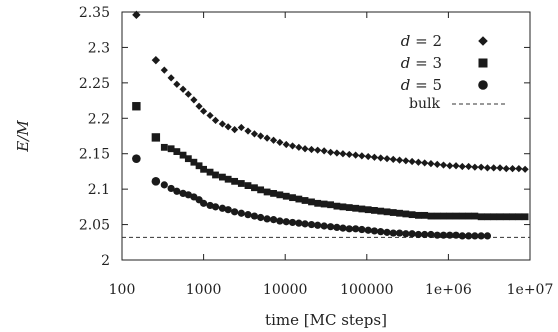  I want to click on x-tick-label: 100000, so click(366, 290).